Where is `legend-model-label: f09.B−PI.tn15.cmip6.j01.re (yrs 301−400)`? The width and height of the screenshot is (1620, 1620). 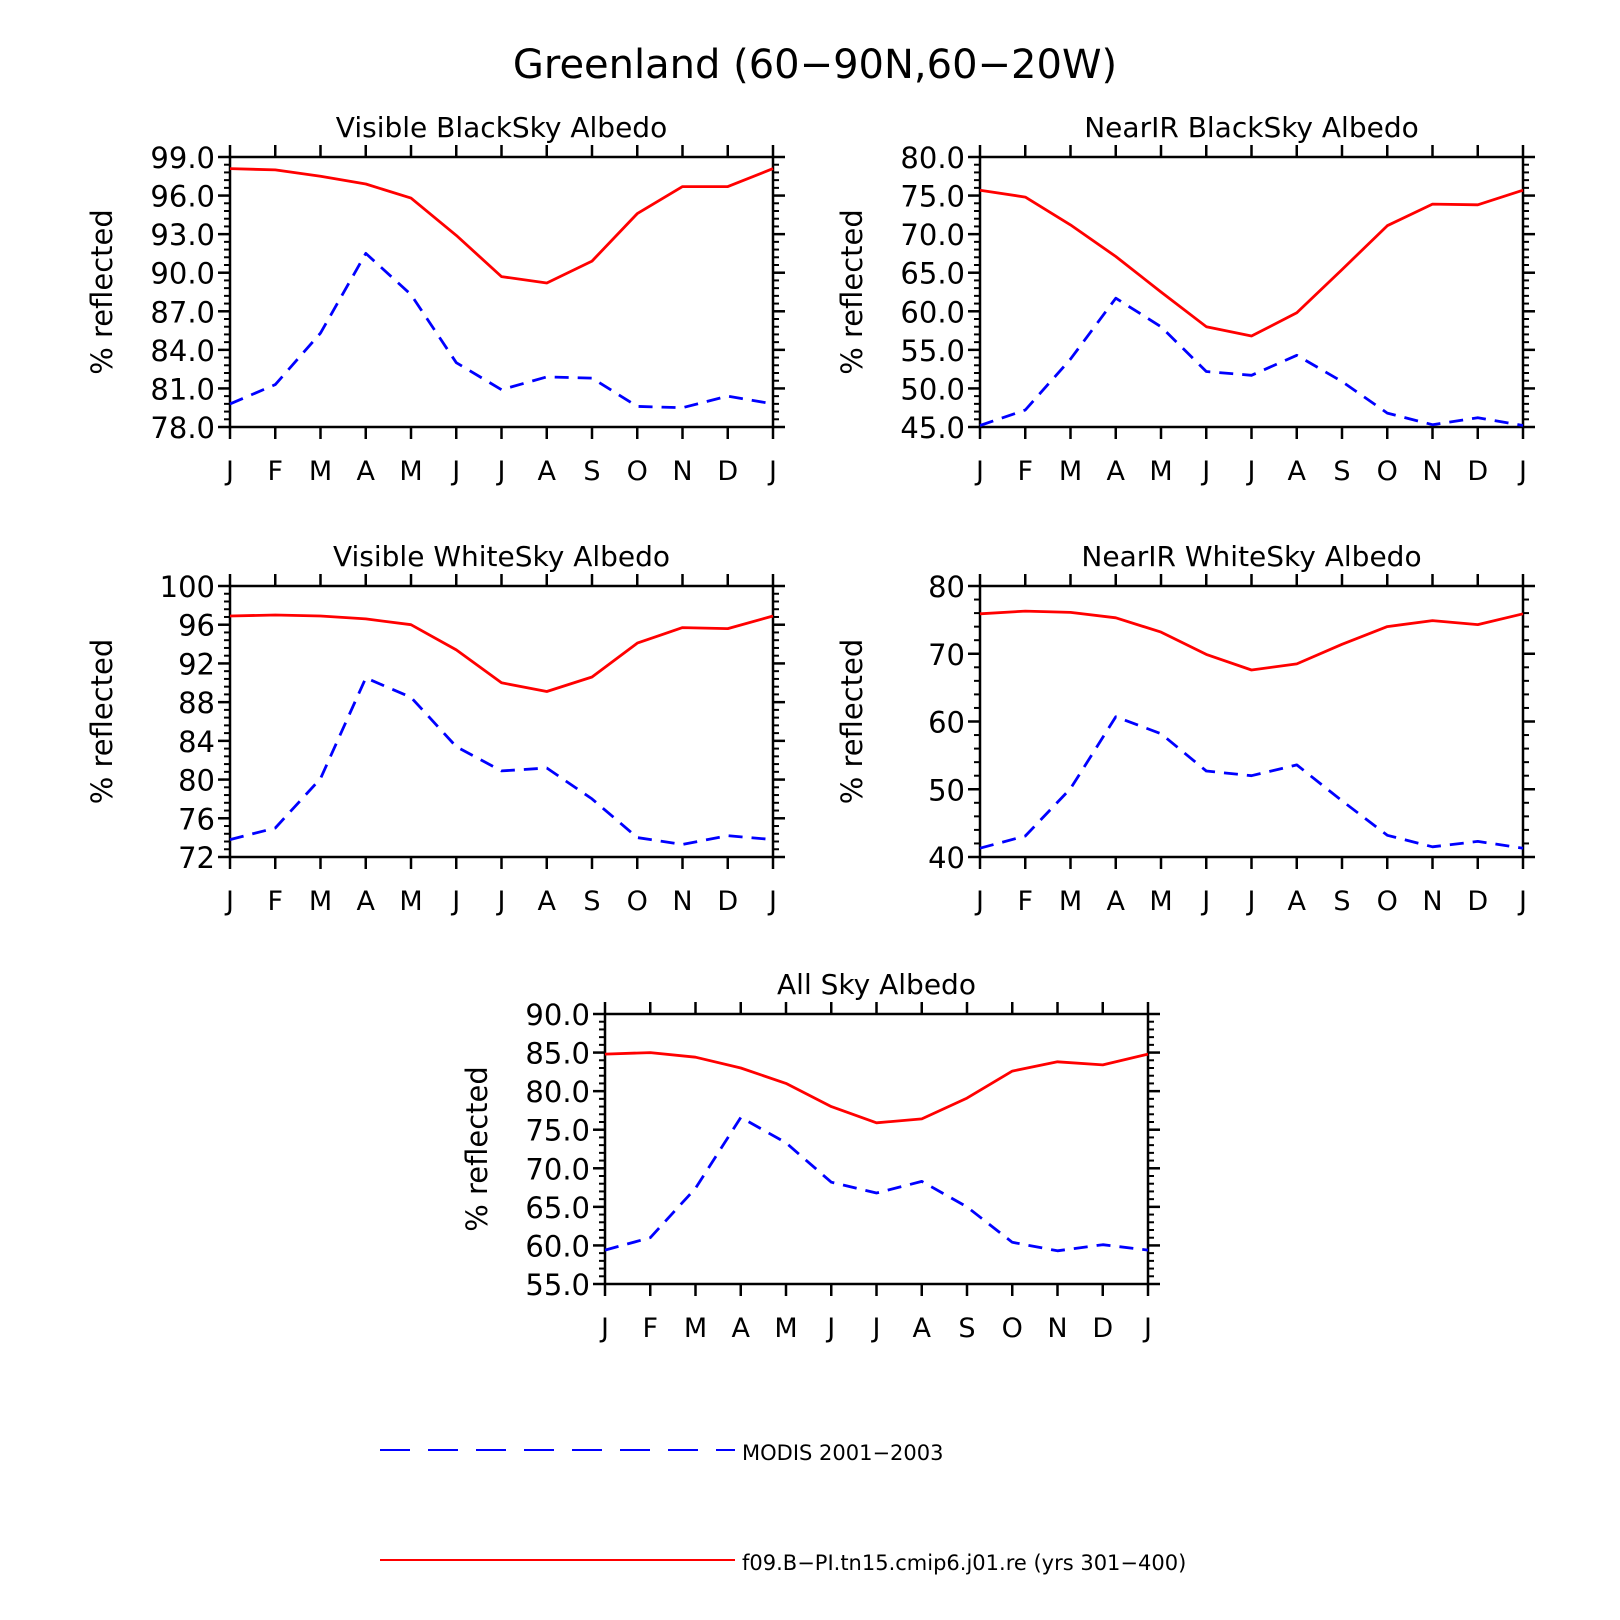
legend-model-label: f09.B−PI.tn15.cmip6.j01.re (yrs 301−400) is located at coordinates (964, 1563).